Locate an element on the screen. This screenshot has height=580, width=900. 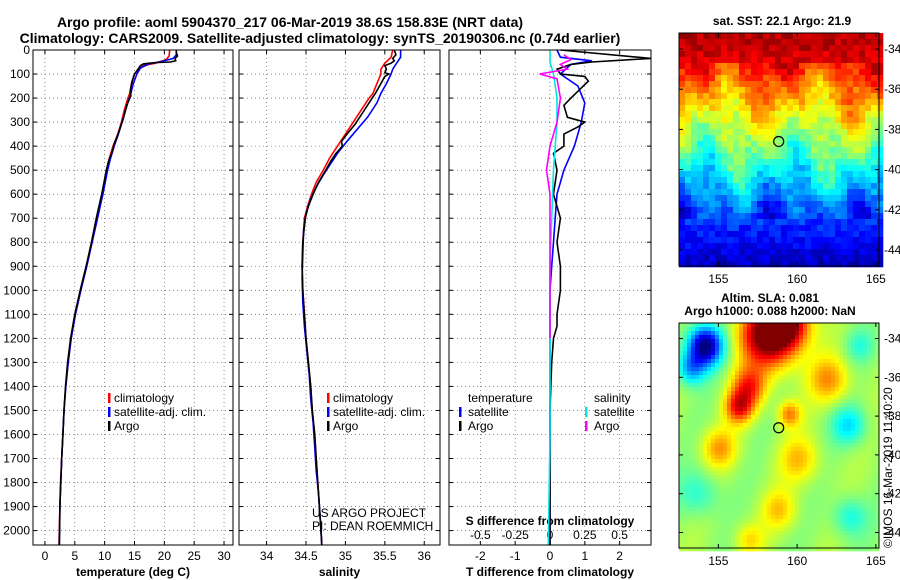
salinity-x-tick-label: 34 is located at coordinates (267, 556).